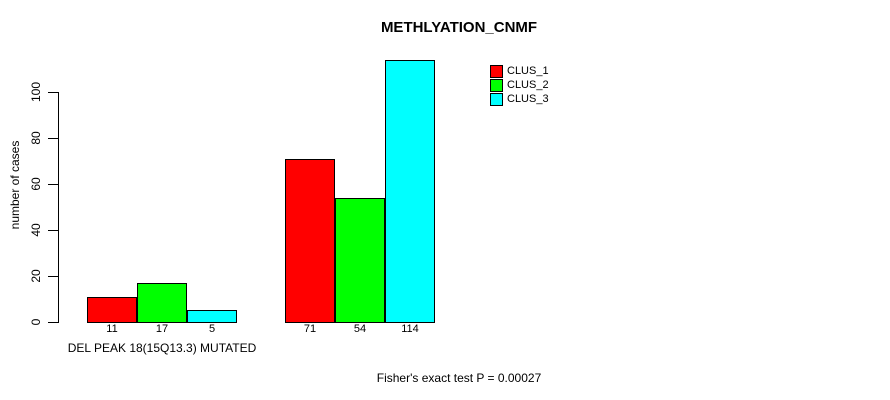 Image resolution: width=890 pixels, height=400 pixels. What do you see at coordinates (58, 207) in the screenshot?
I see `y-axis-line` at bounding box center [58, 207].